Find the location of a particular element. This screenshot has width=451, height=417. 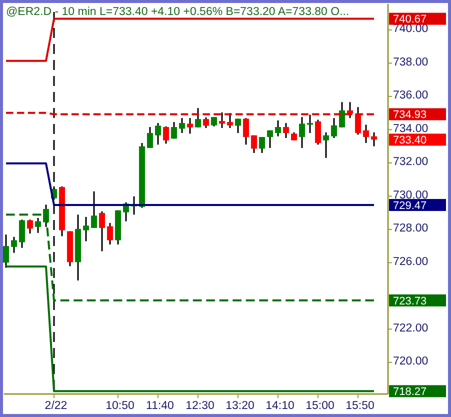

y-tick-label: 738.00 is located at coordinates (410, 62).